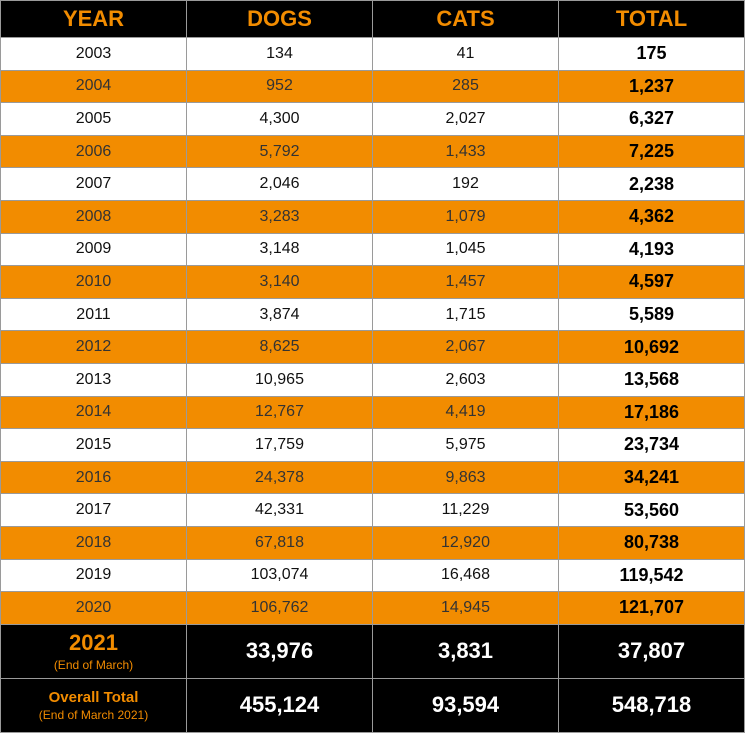 This screenshot has height=743, width=745. What do you see at coordinates (651, 608) in the screenshot?
I see `cell: 121,707` at bounding box center [651, 608].